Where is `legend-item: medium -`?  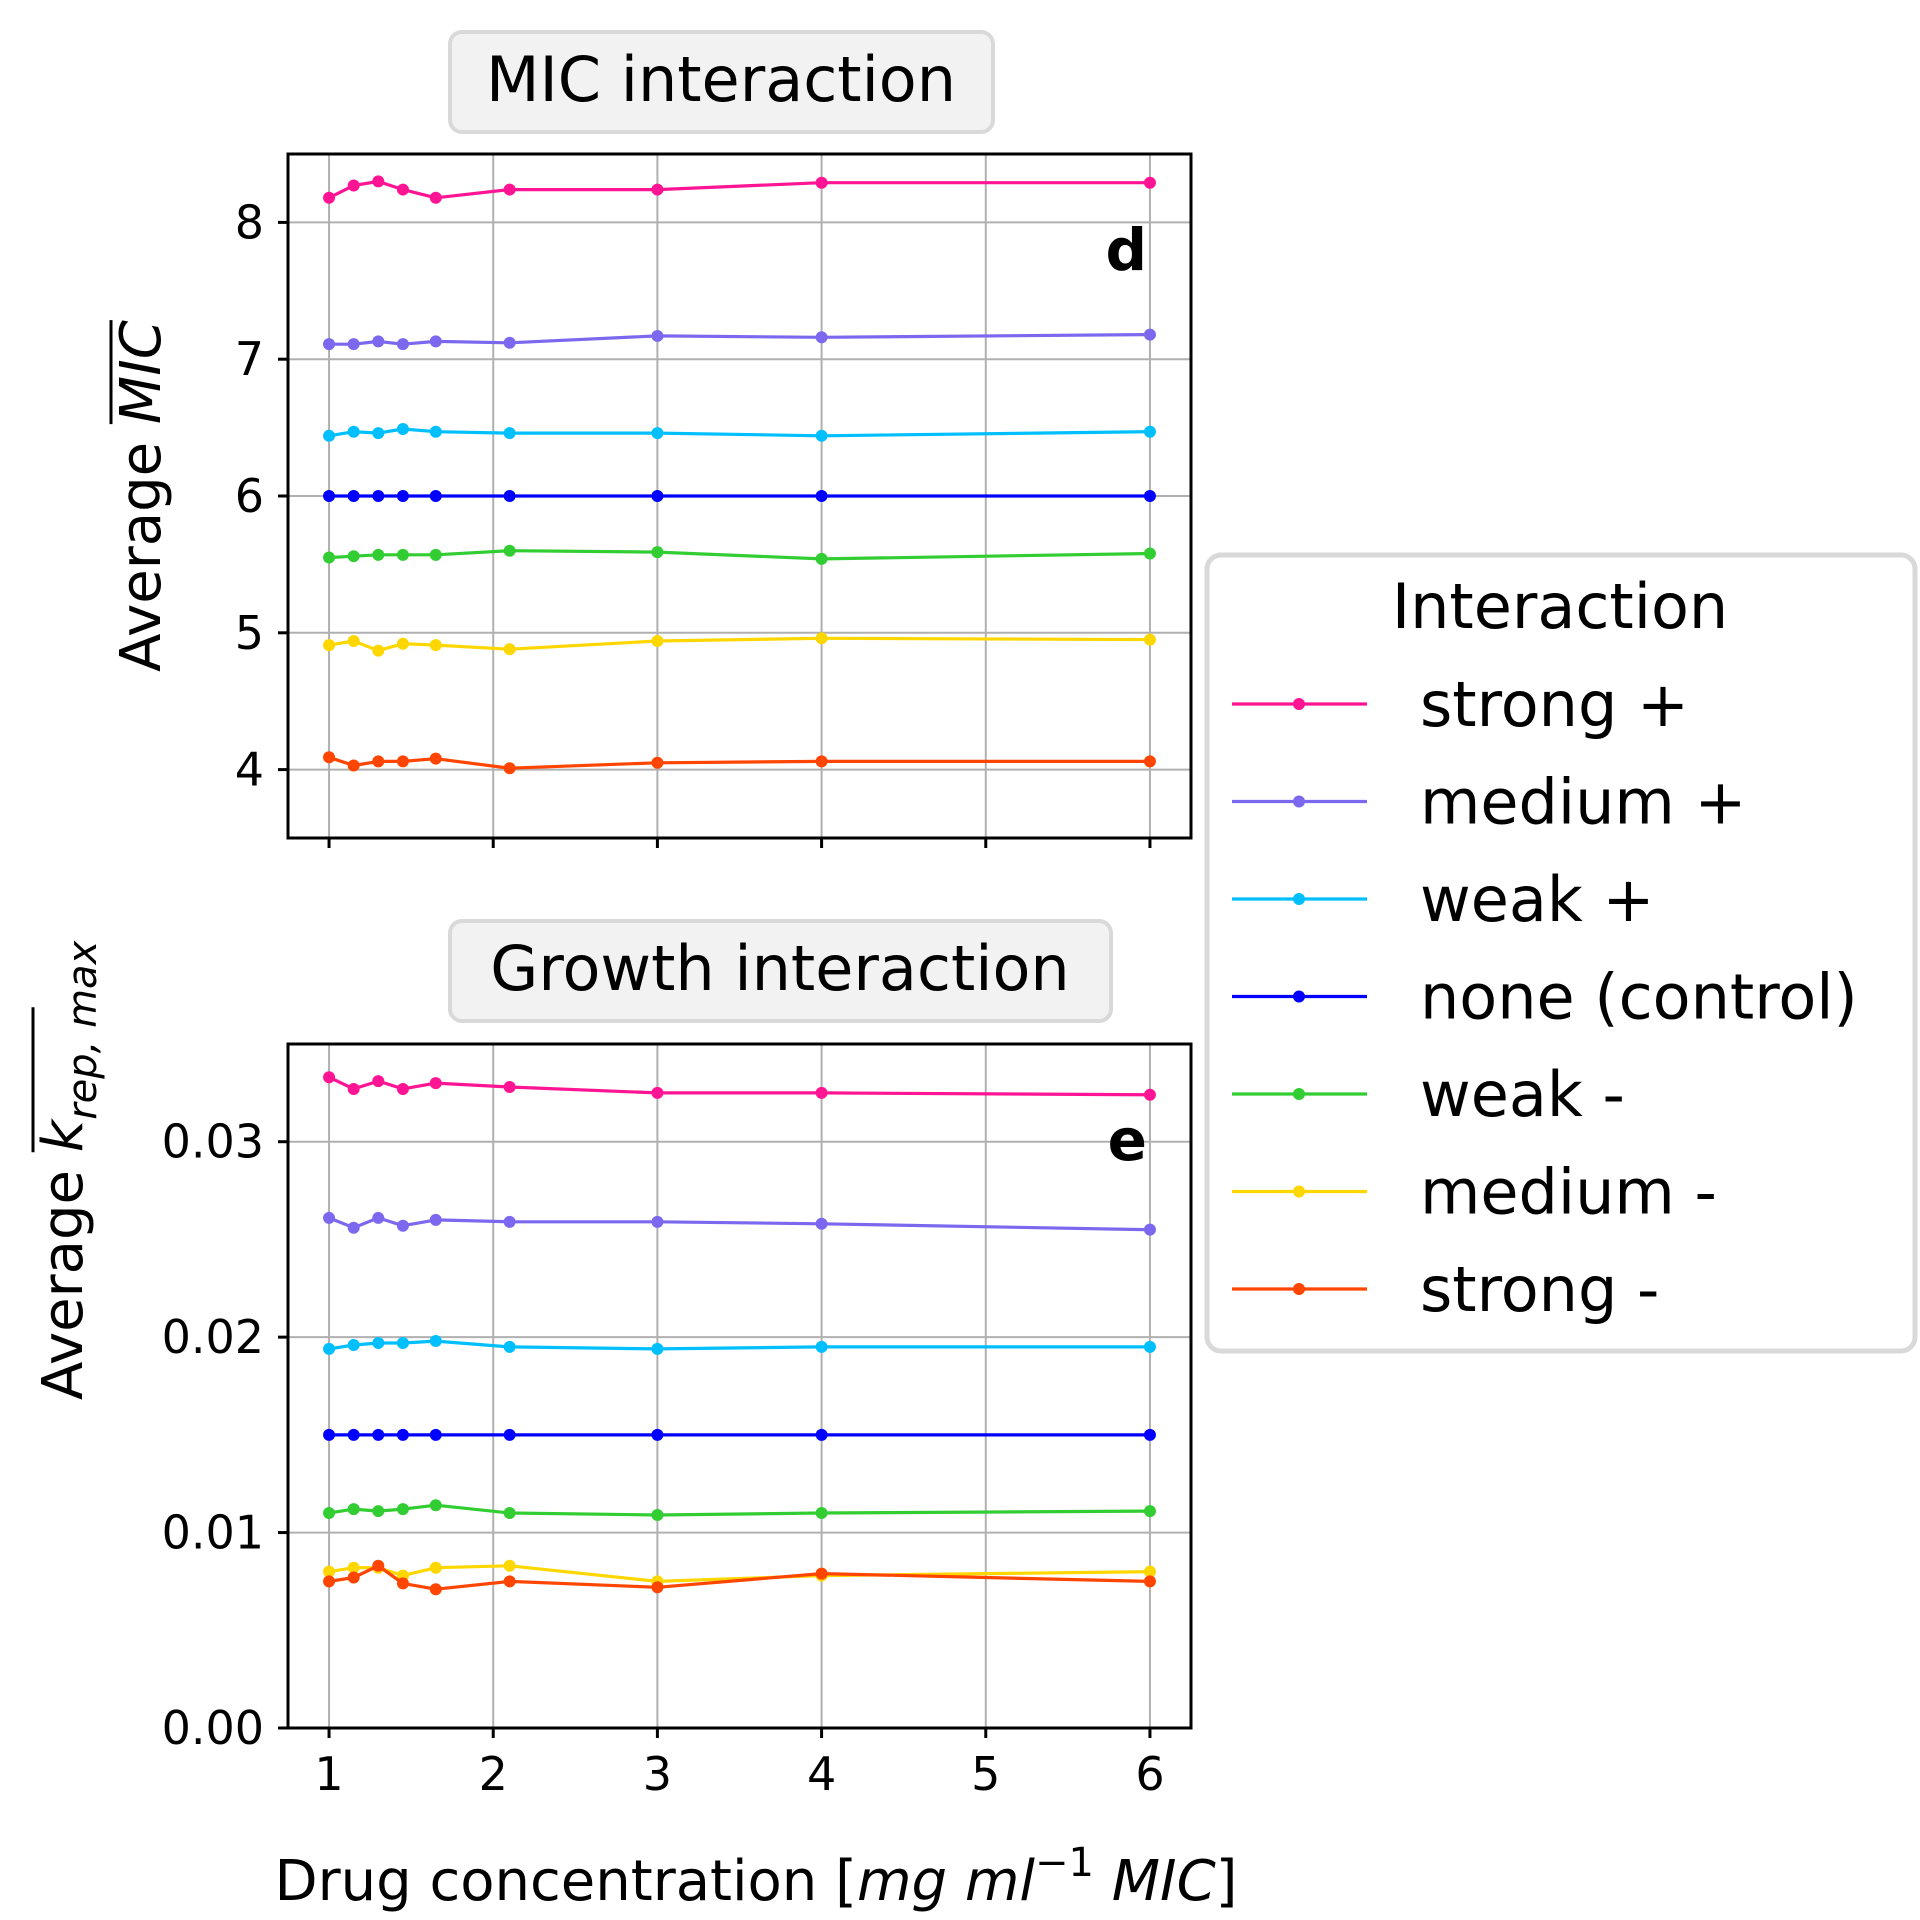
legend-item: medium - is located at coordinates (1474, 1192).